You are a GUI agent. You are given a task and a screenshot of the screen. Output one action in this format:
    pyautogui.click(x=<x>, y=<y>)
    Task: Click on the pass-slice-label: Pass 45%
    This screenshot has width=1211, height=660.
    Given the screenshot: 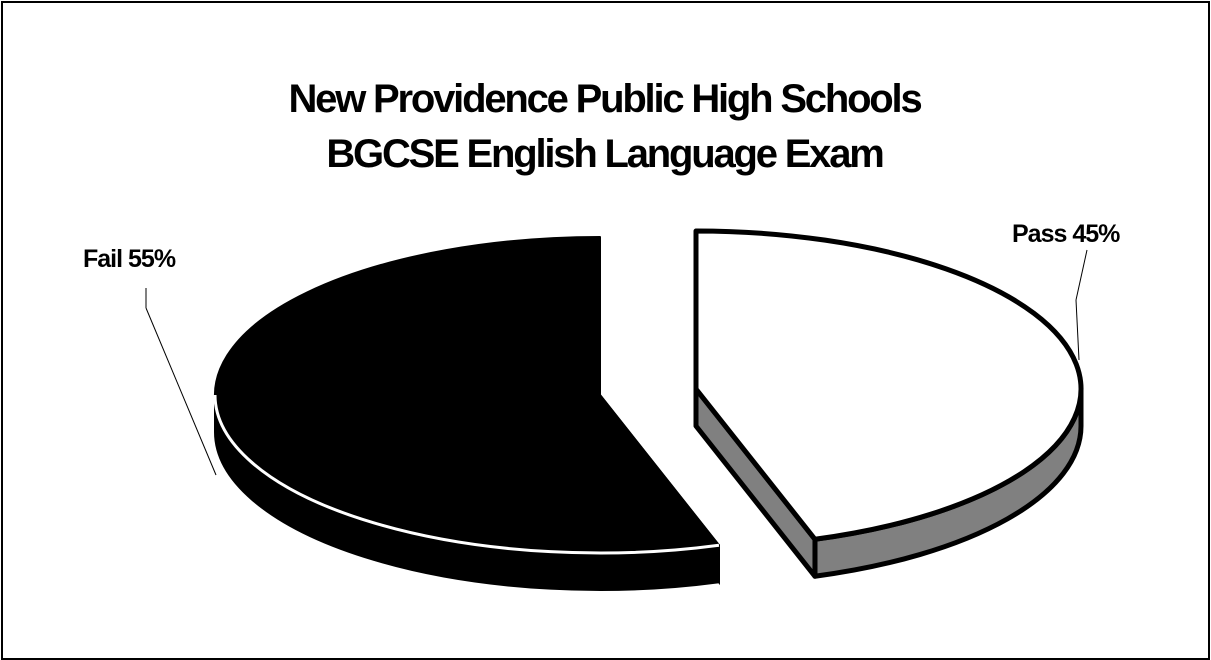 What is the action you would take?
    pyautogui.click(x=1066, y=234)
    